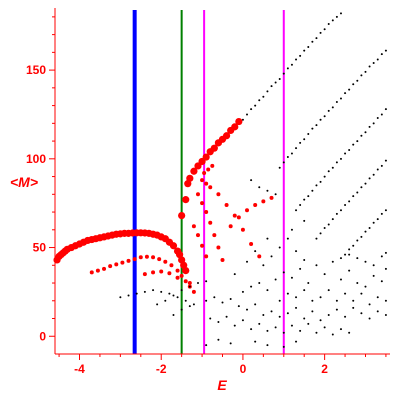  I want to click on y-tick-label: 50, so click(40, 248).